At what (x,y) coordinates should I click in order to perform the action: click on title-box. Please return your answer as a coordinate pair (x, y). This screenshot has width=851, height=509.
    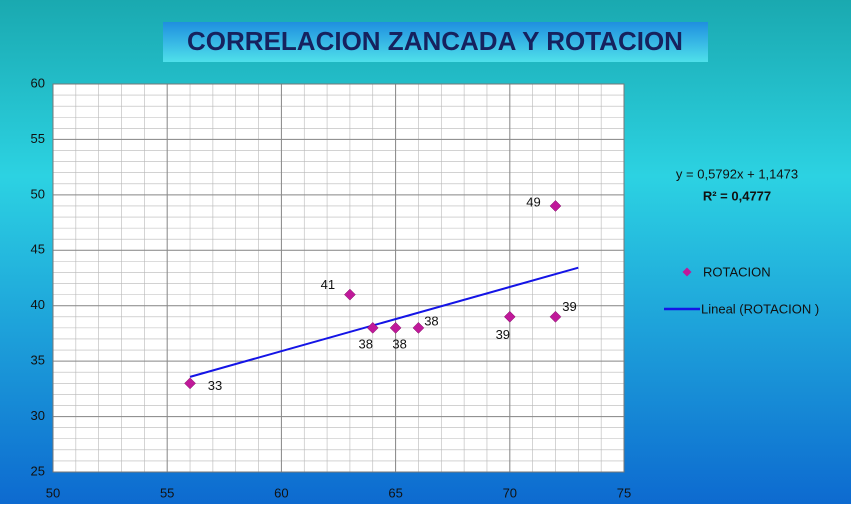
    Looking at the image, I should click on (435, 42).